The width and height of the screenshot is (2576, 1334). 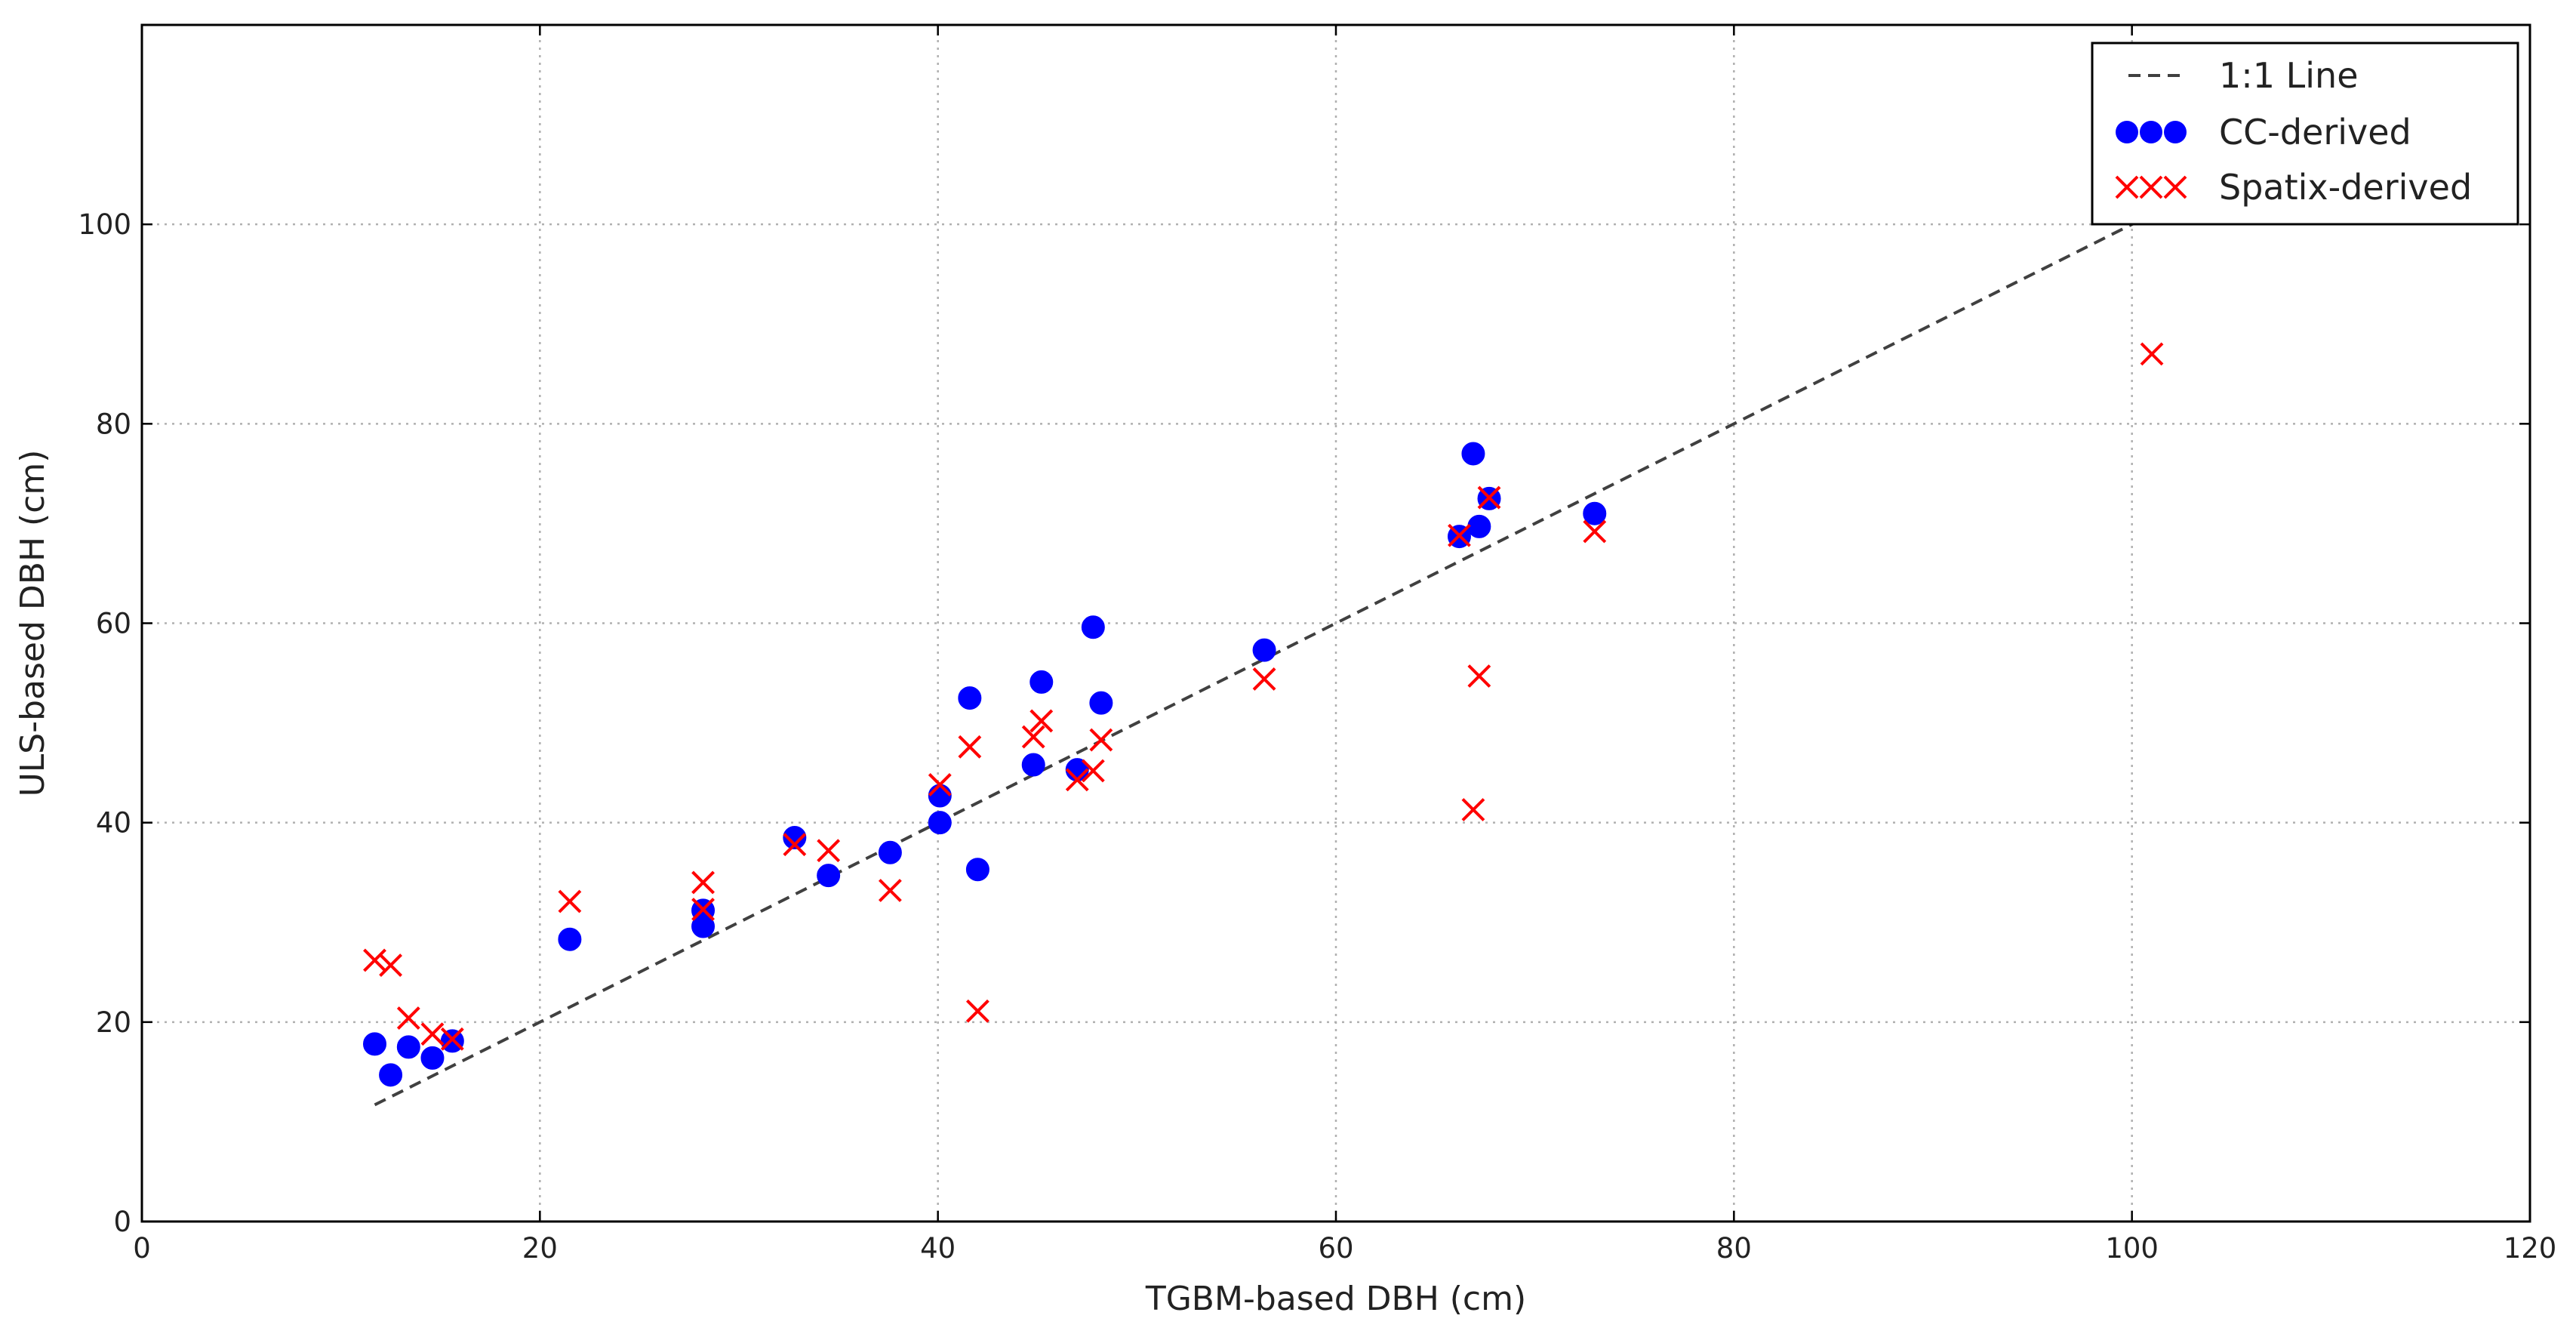 I want to click on legend: 1:1 Line CC-derived Spatix-derived, so click(x=2305, y=134).